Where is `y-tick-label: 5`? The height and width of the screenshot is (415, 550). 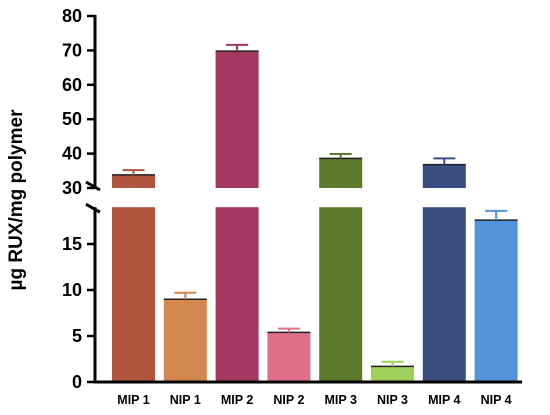 y-tick-label: 5 is located at coordinates (77, 336).